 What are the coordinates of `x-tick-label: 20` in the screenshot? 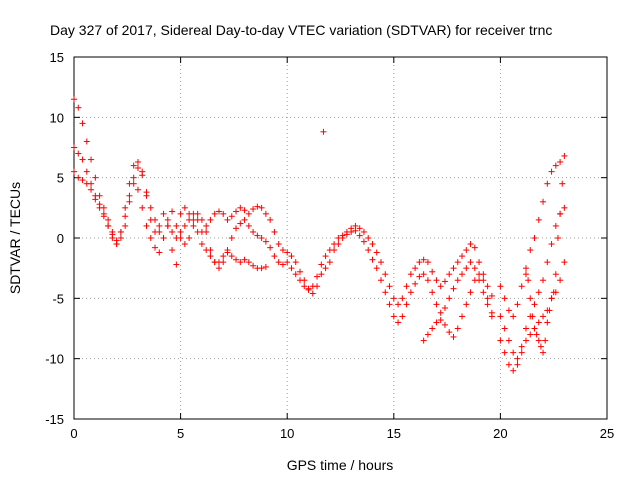 It's located at (500, 433).